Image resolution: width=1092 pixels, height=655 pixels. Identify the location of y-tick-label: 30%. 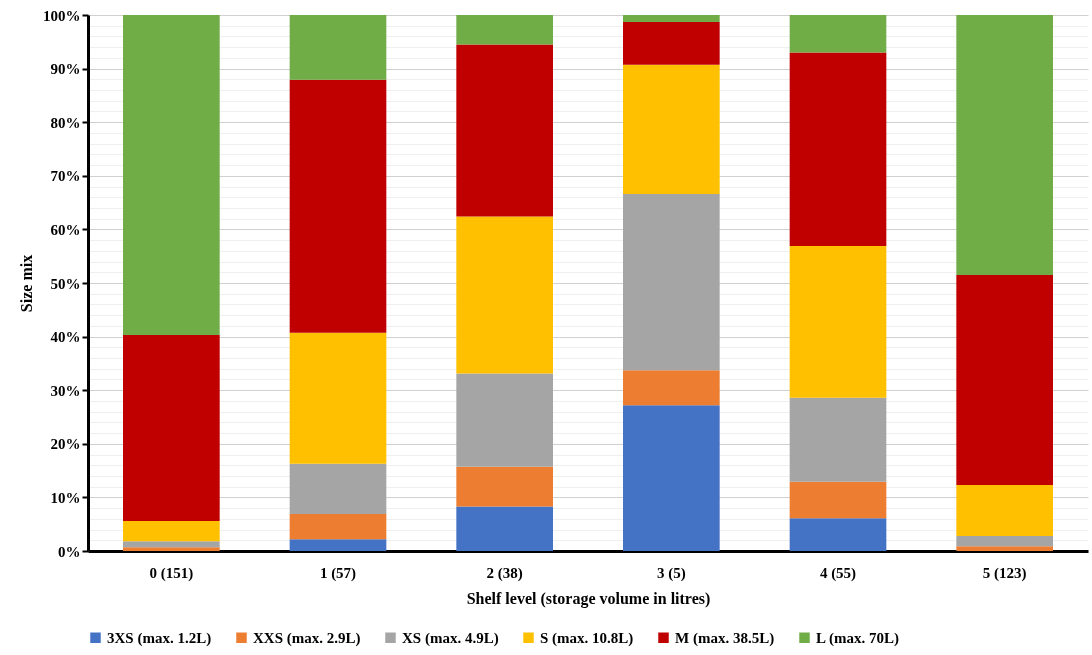
(65, 390).